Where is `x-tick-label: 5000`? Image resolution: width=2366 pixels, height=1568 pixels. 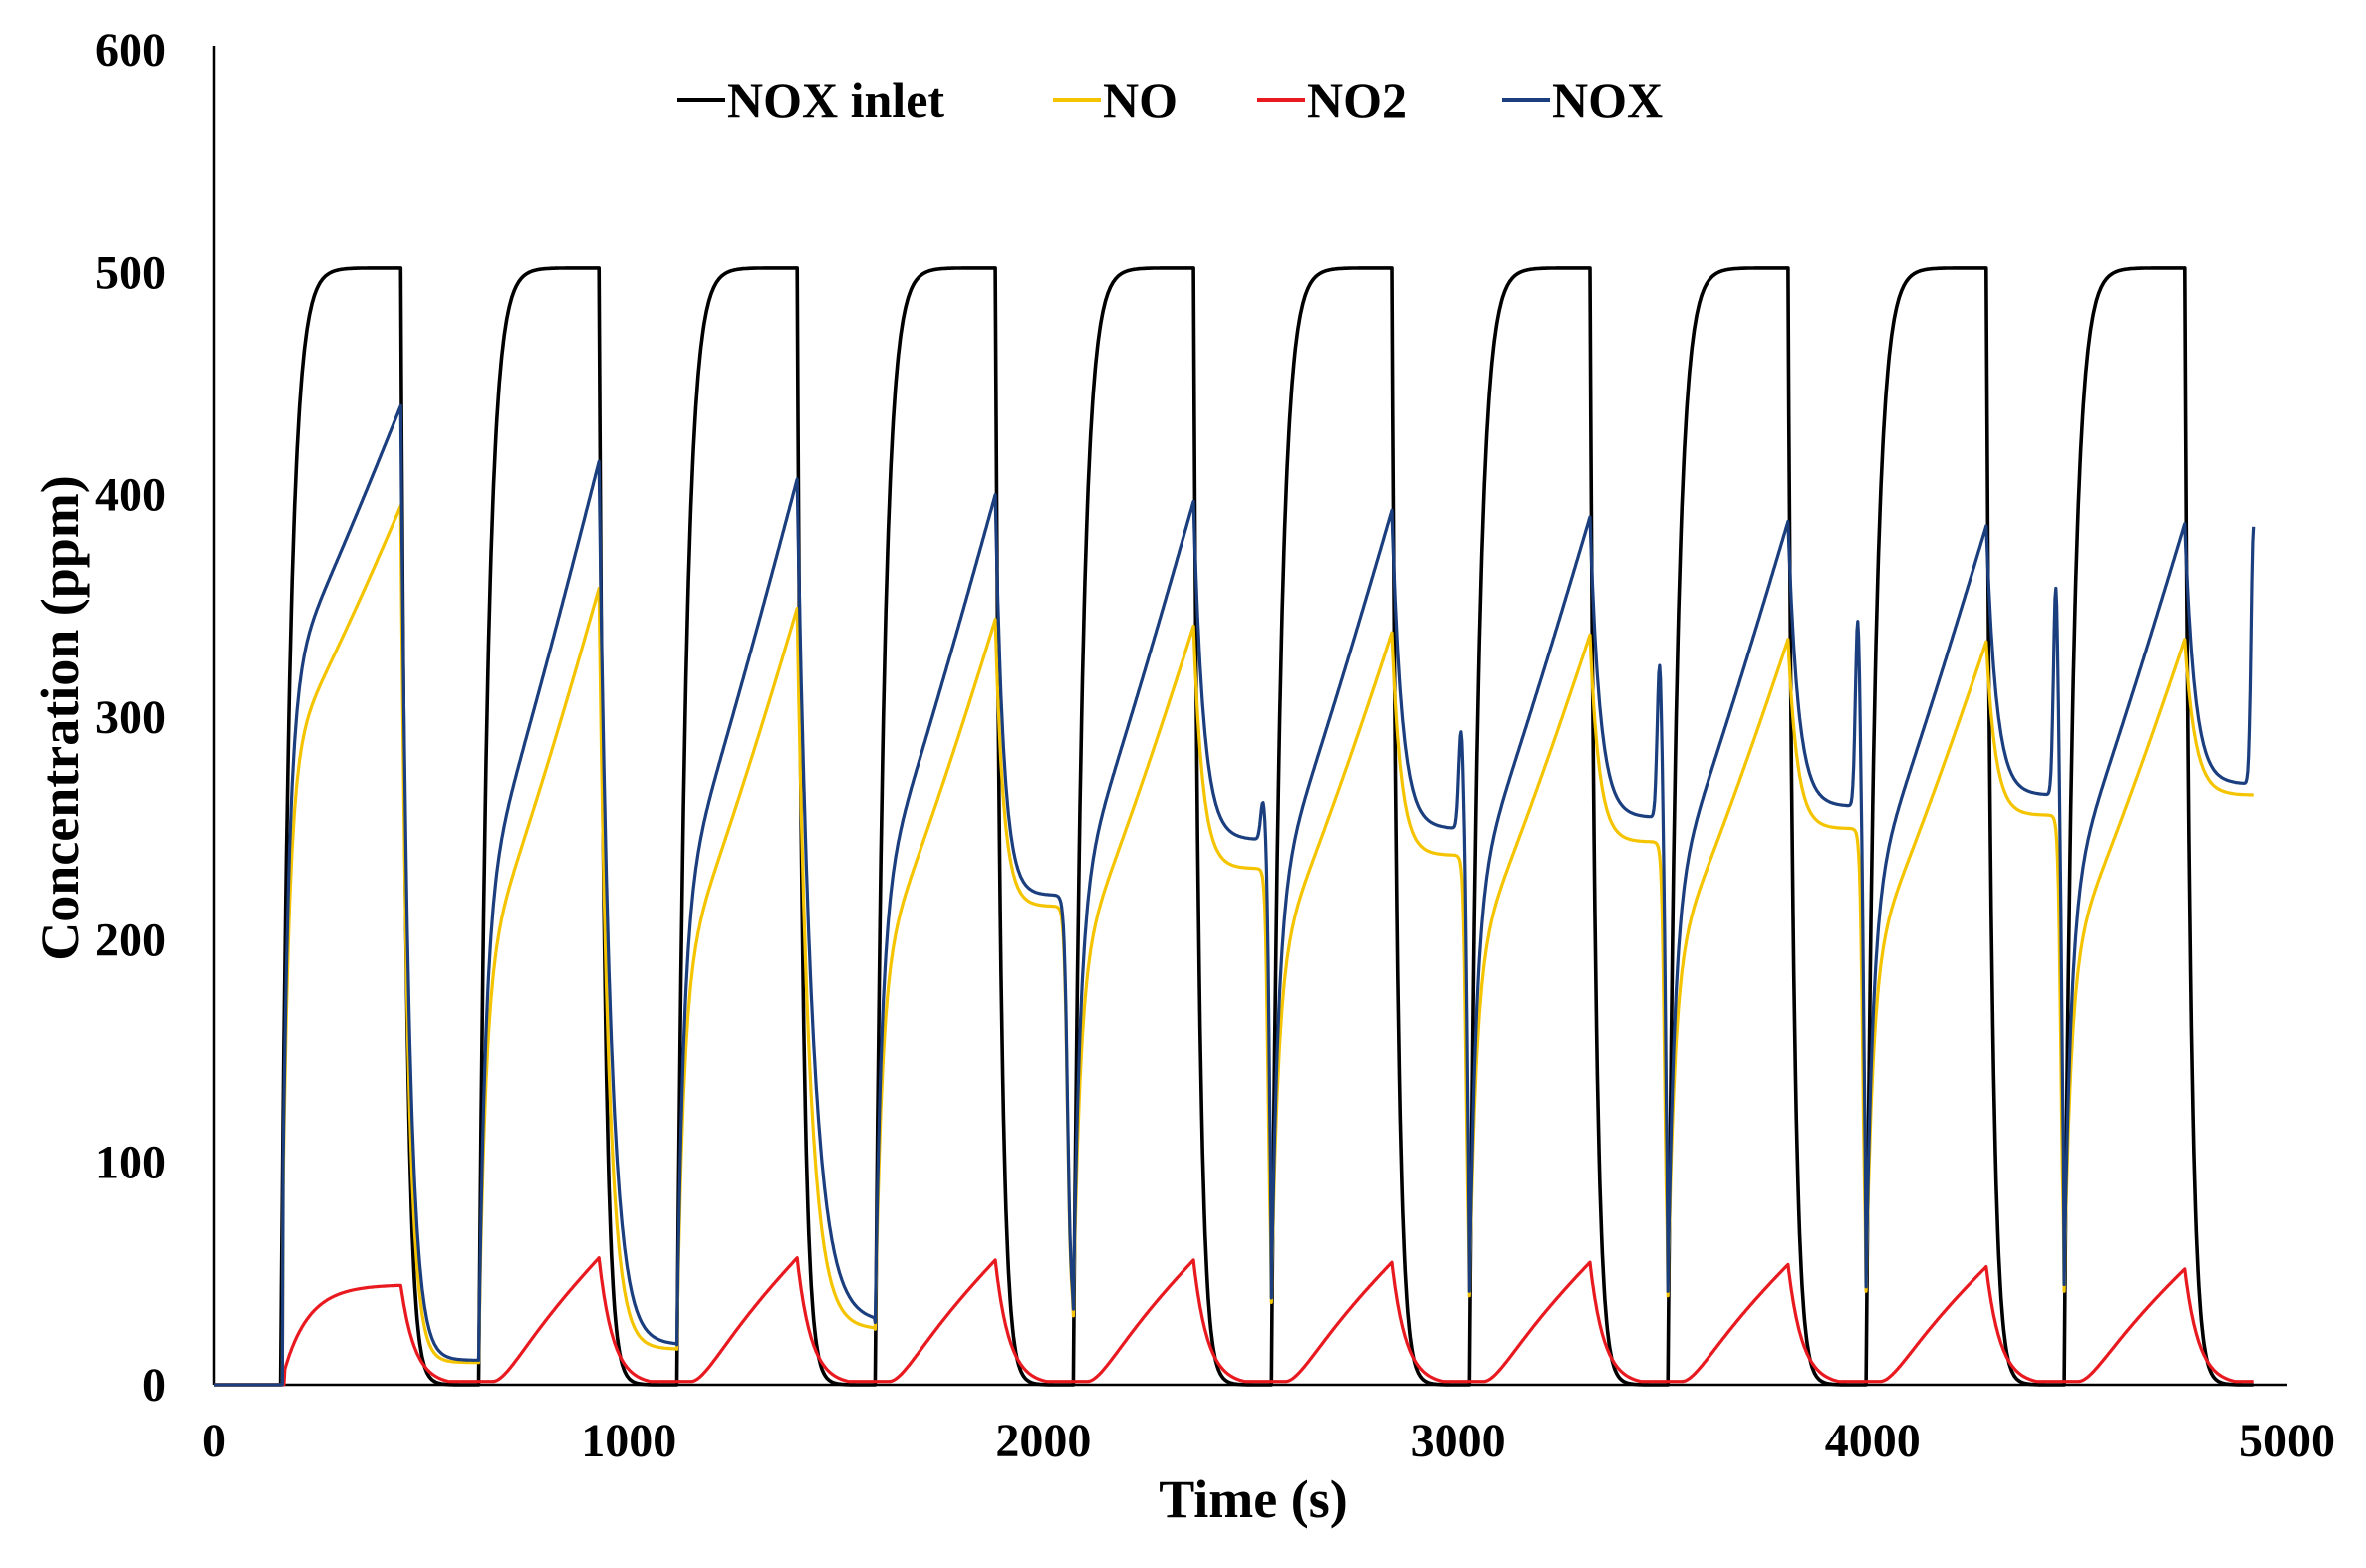 x-tick-label: 5000 is located at coordinates (2287, 1441).